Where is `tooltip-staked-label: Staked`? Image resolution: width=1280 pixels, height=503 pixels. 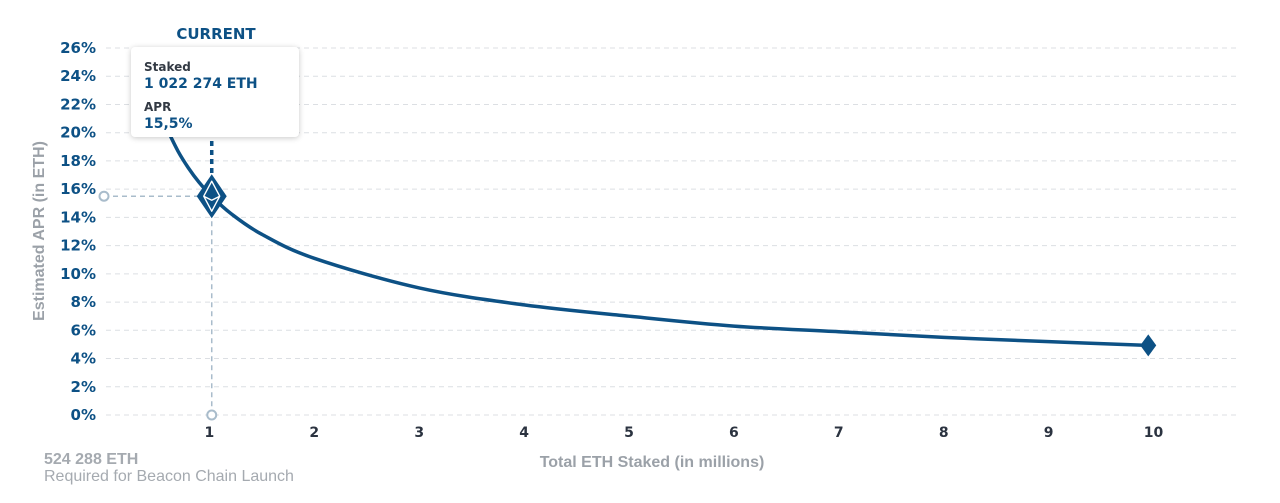 tooltip-staked-label: Staked is located at coordinates (167, 67).